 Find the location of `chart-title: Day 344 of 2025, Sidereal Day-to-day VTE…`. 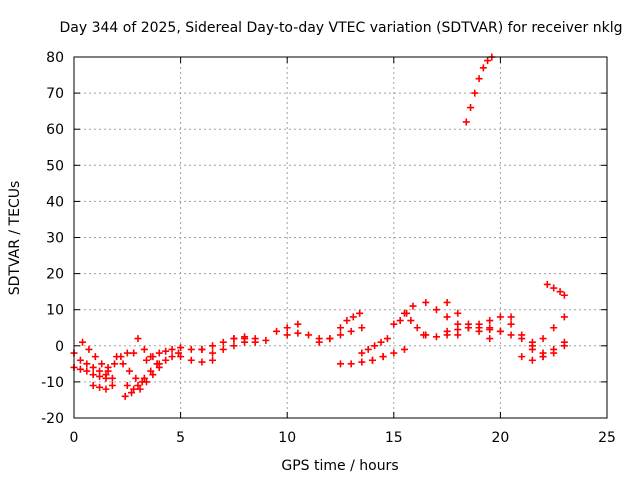

chart-title: Day 344 of 2025, Sidereal Day-to-day VTE… is located at coordinates (341, 28).